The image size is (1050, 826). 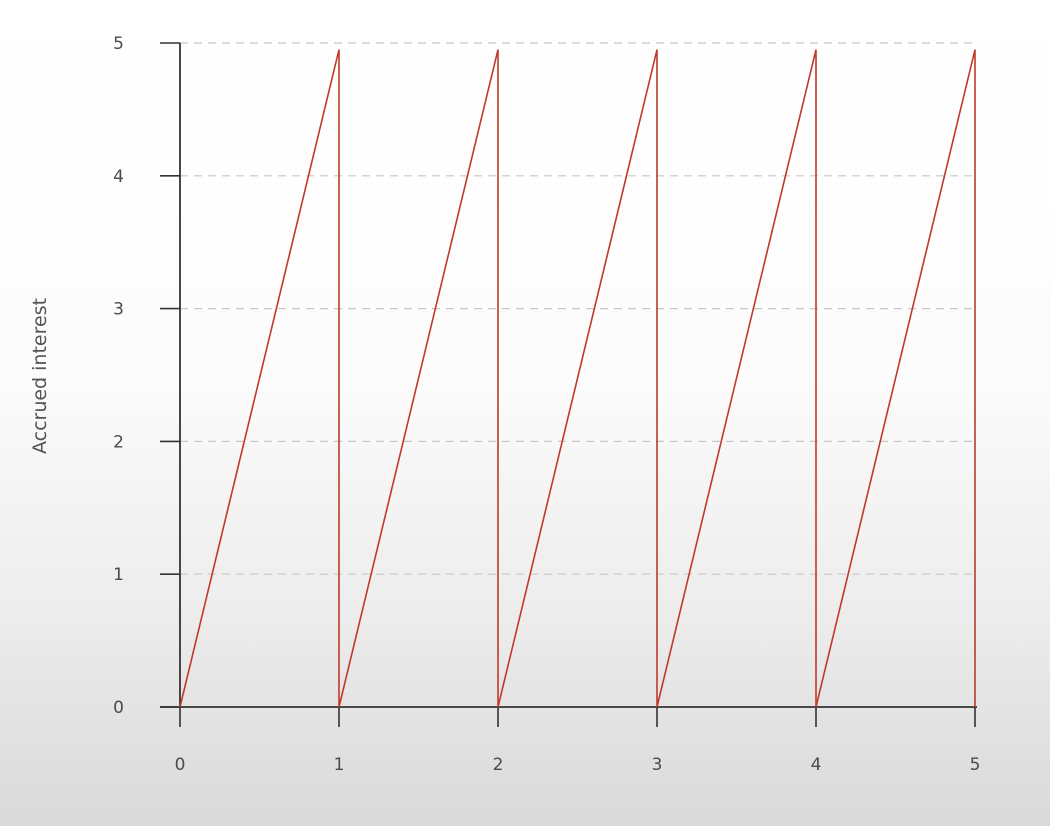 I want to click on x-tick-label-1: 1, so click(x=339, y=765).